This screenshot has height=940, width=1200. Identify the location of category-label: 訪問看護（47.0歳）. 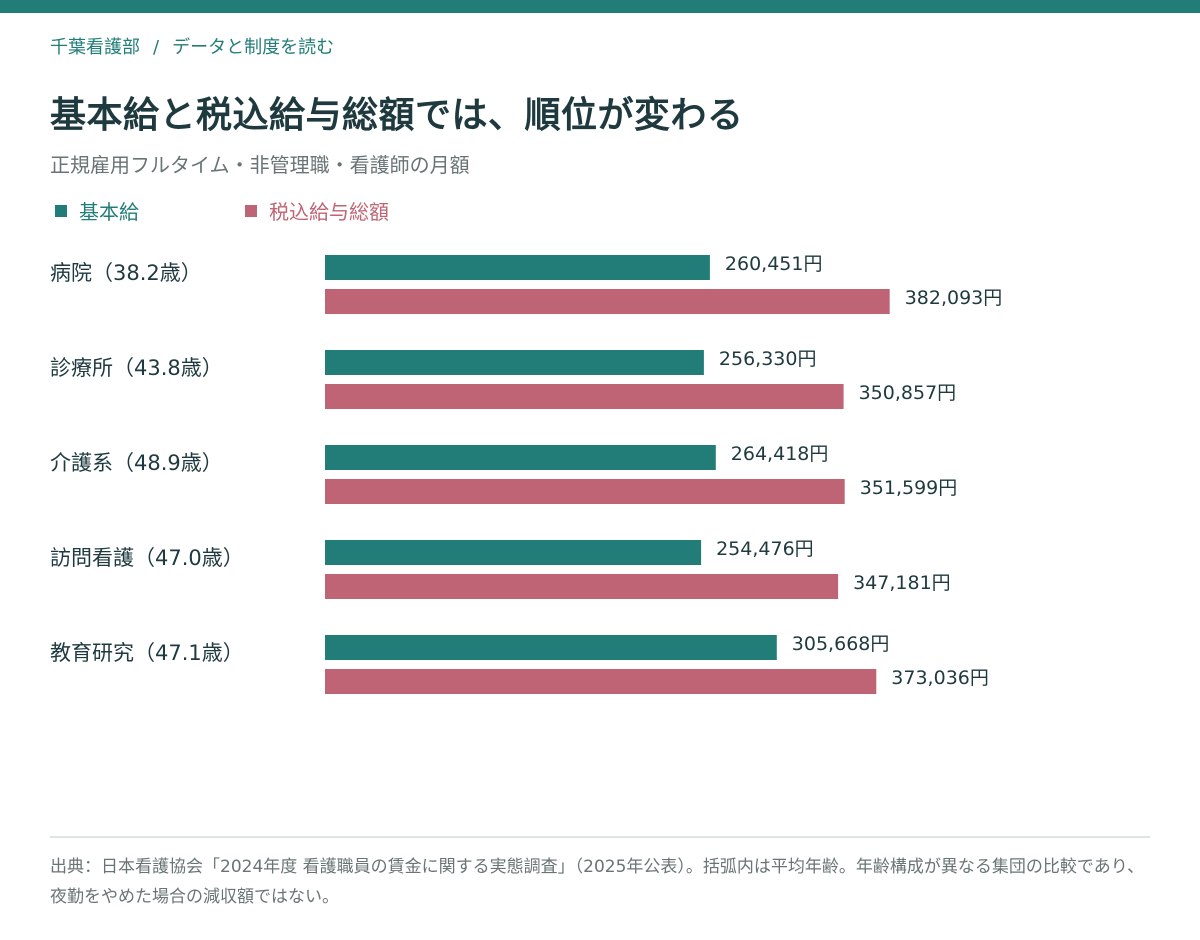
(147, 558).